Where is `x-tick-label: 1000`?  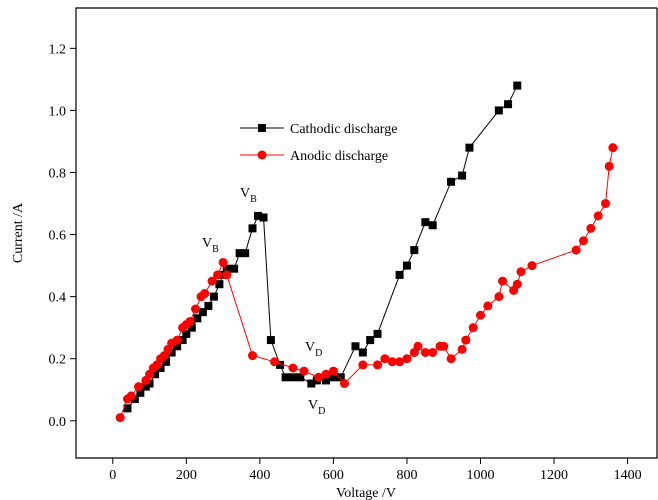 x-tick-label: 1000 is located at coordinates (480, 475).